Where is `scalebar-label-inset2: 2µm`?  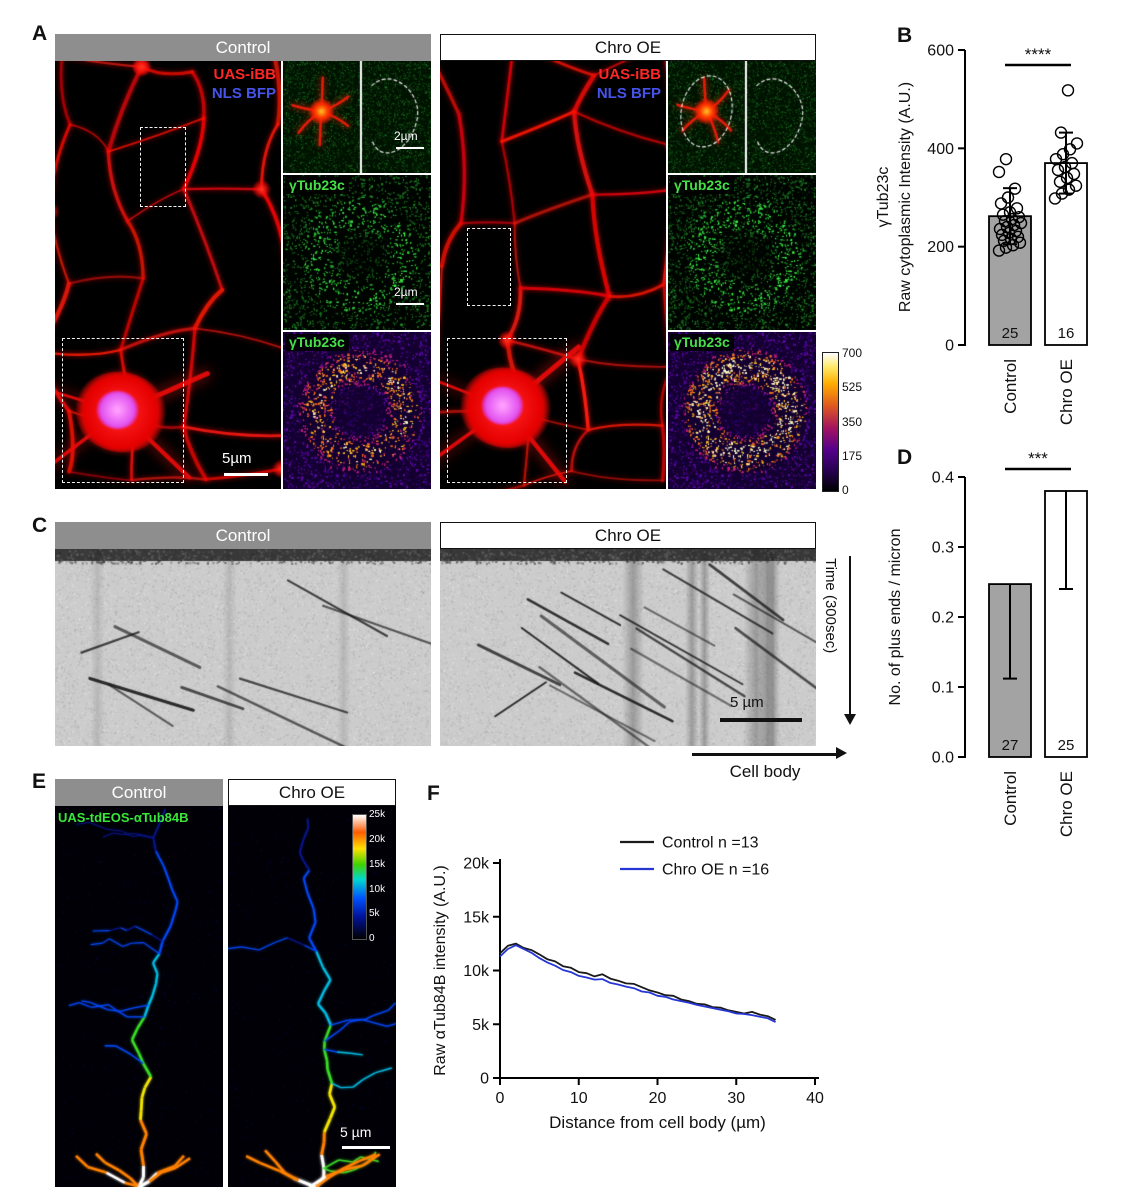 scalebar-label-inset2: 2µm is located at coordinates (406, 292).